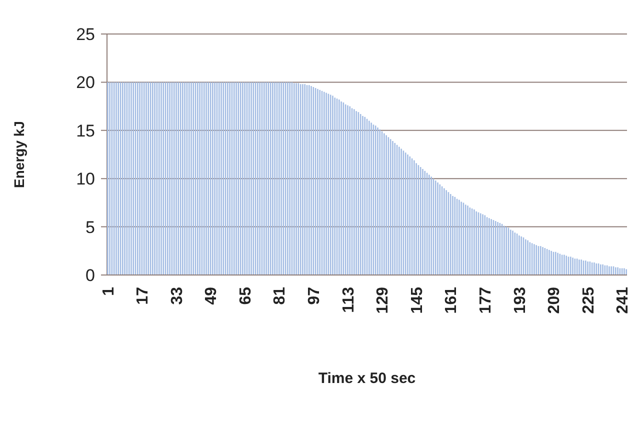 This screenshot has width=643, height=425. What do you see at coordinates (280, 295) in the screenshot?
I see `x-tick-label: 81` at bounding box center [280, 295].